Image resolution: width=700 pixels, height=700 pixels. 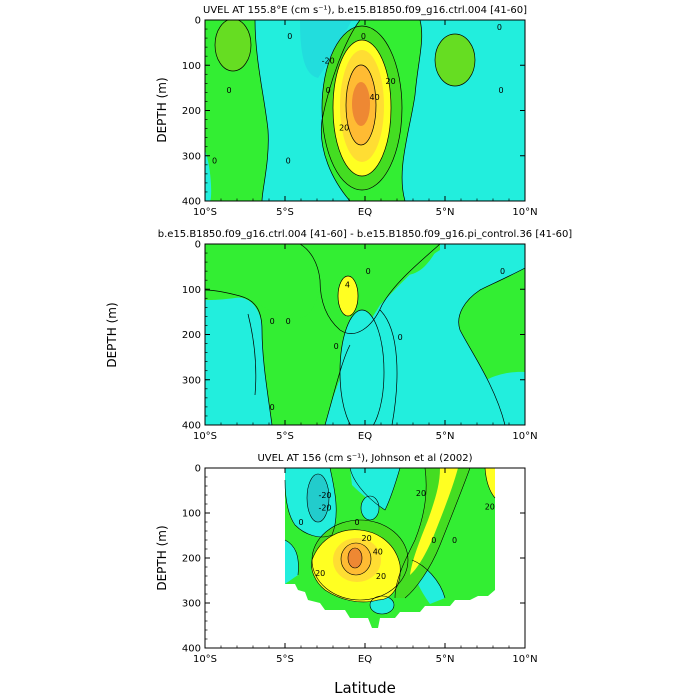 I want to click on panel-3-contour-fill, so click(x=365, y=558).